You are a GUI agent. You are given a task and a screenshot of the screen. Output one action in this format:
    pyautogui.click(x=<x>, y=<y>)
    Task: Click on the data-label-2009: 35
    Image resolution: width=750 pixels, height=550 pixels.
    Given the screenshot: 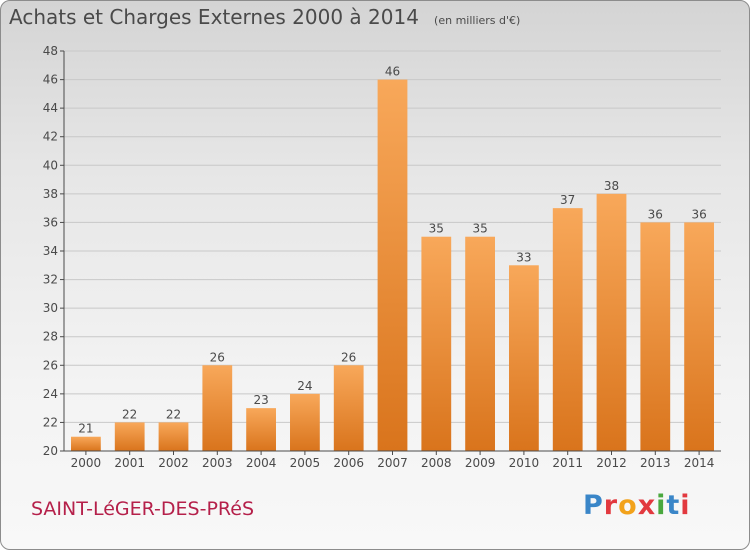 What is the action you would take?
    pyautogui.click(x=479, y=229)
    